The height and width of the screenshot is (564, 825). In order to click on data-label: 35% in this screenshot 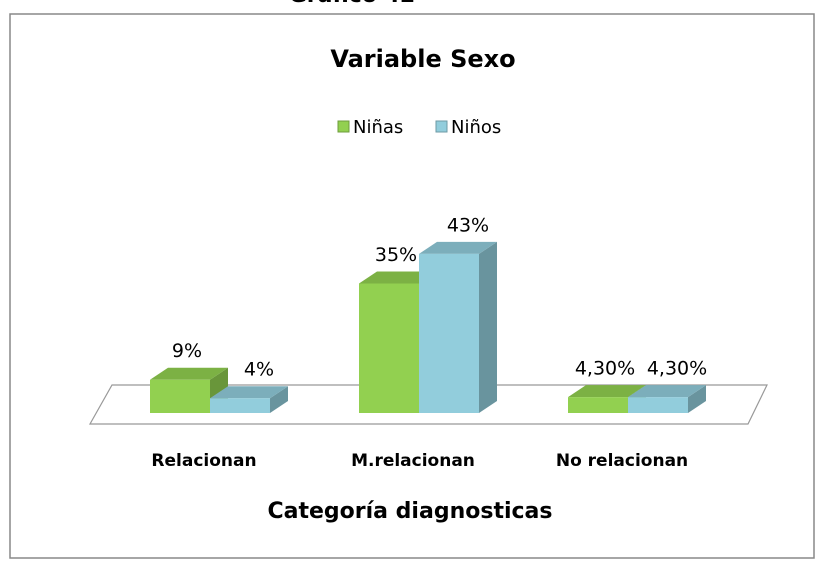, I will do `click(396, 255)`.